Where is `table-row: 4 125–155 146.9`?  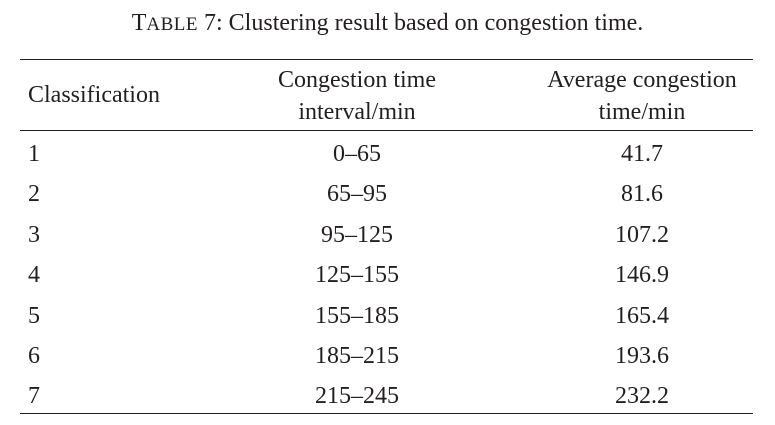
table-row: 4 125–155 146.9 is located at coordinates (386, 274).